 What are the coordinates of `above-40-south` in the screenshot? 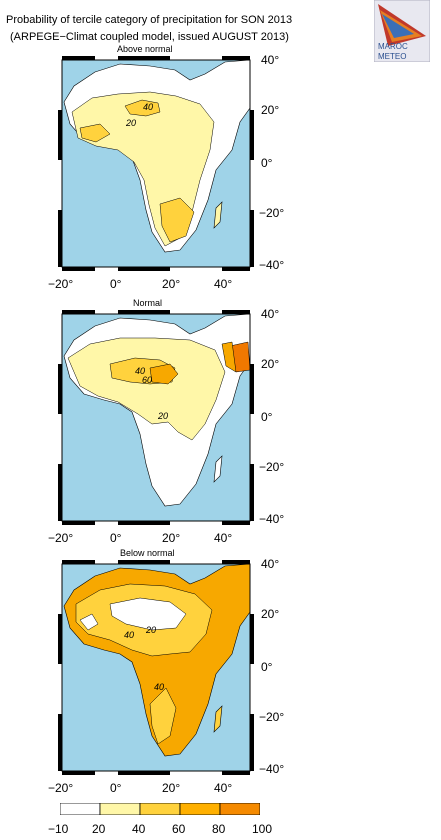 It's located at (177, 220).